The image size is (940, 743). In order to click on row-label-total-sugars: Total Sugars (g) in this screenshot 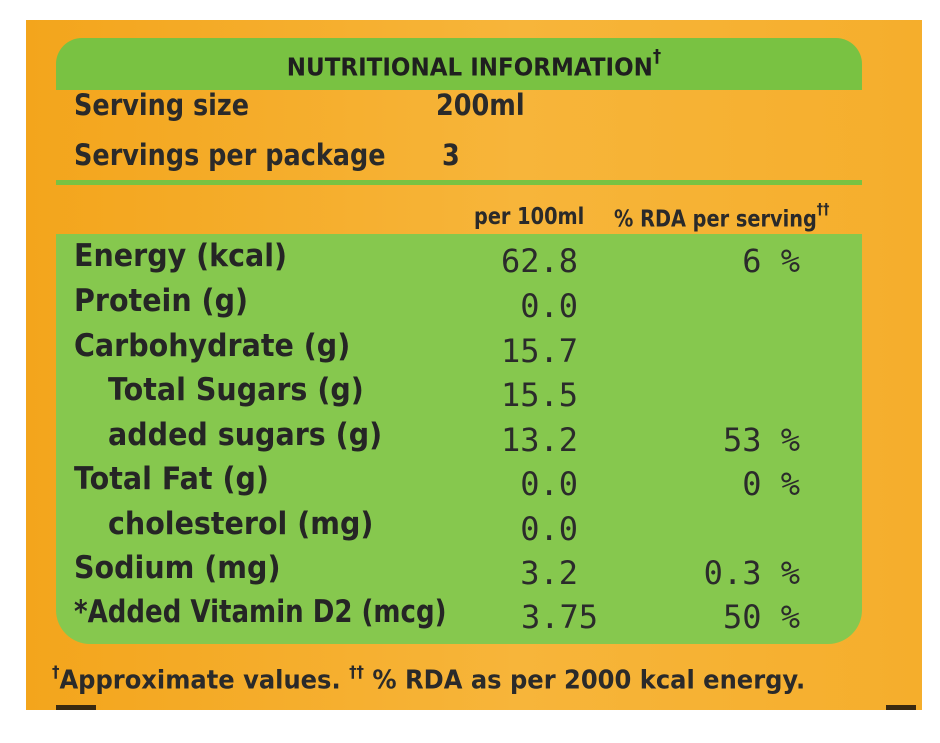, I will do `click(236, 390)`.